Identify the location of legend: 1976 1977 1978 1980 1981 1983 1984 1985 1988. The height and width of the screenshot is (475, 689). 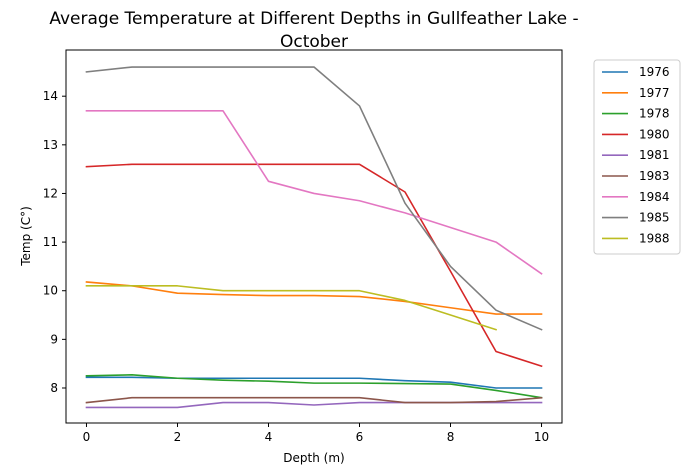
(637, 157).